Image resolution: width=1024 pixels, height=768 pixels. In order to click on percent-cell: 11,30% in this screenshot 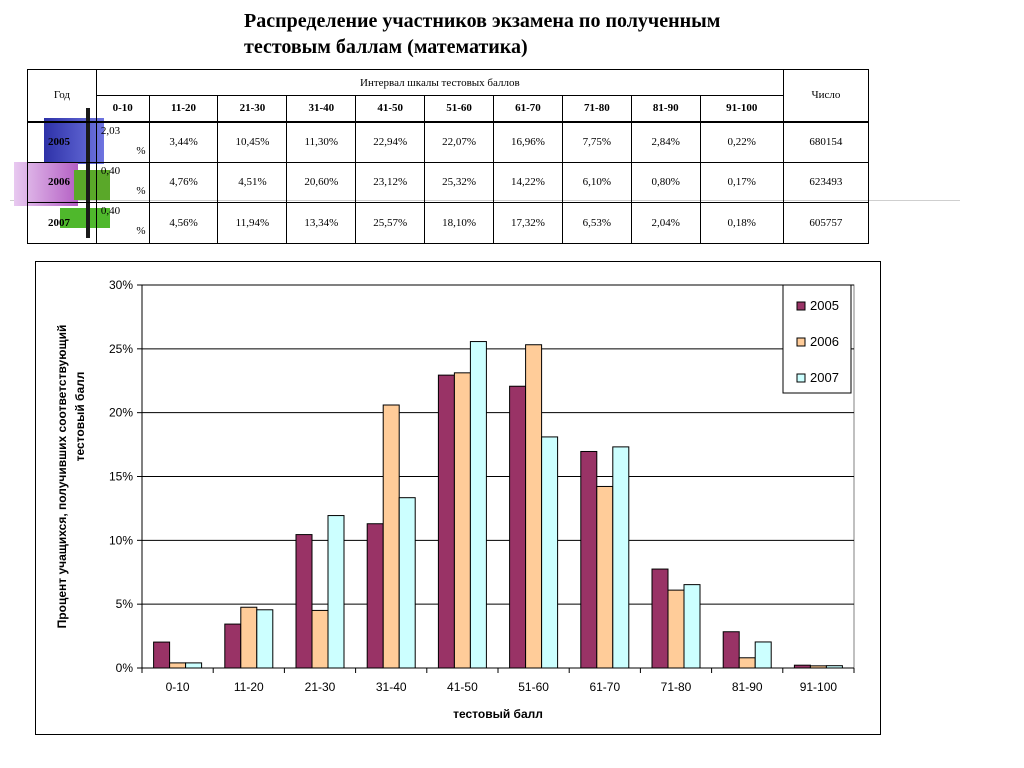, I will do `click(321, 142)`.